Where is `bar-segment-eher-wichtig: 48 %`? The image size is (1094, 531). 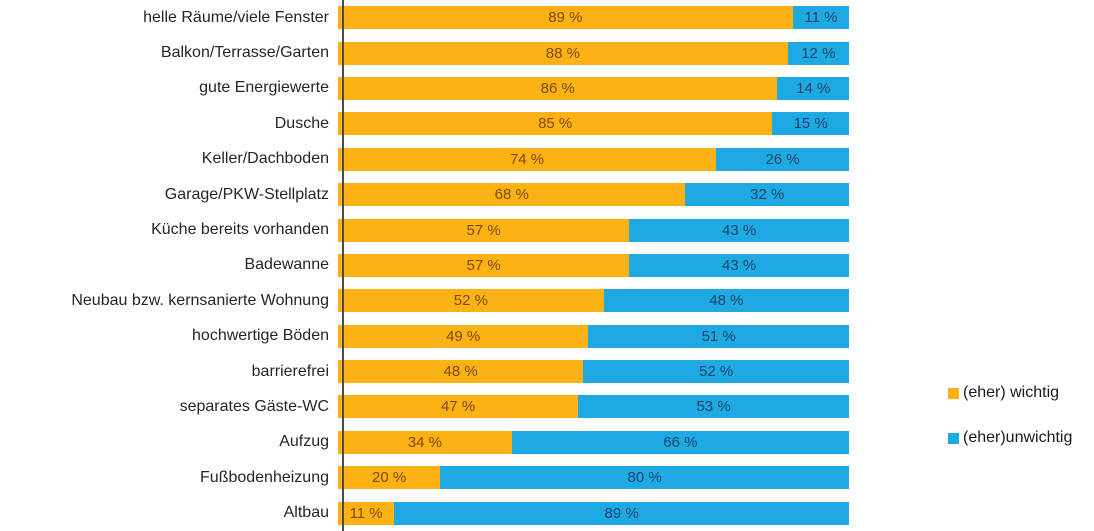 bar-segment-eher-wichtig: 48 % is located at coordinates (461, 372).